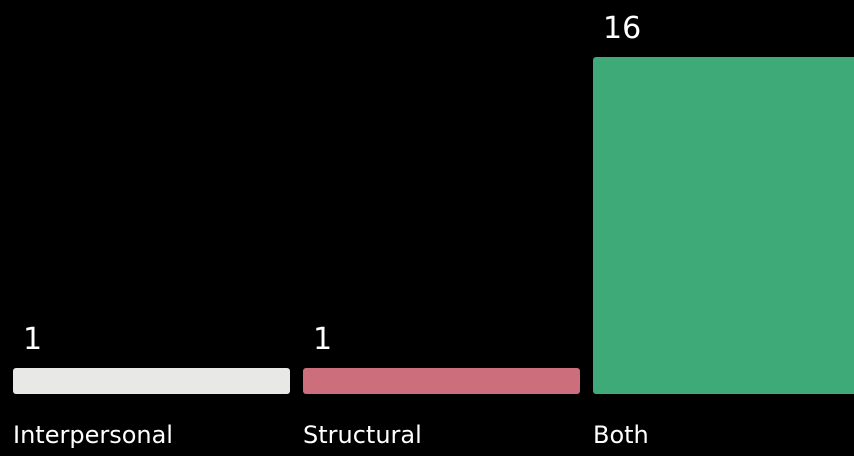 The height and width of the screenshot is (456, 854). I want to click on value-label-both: 16, so click(622, 28).